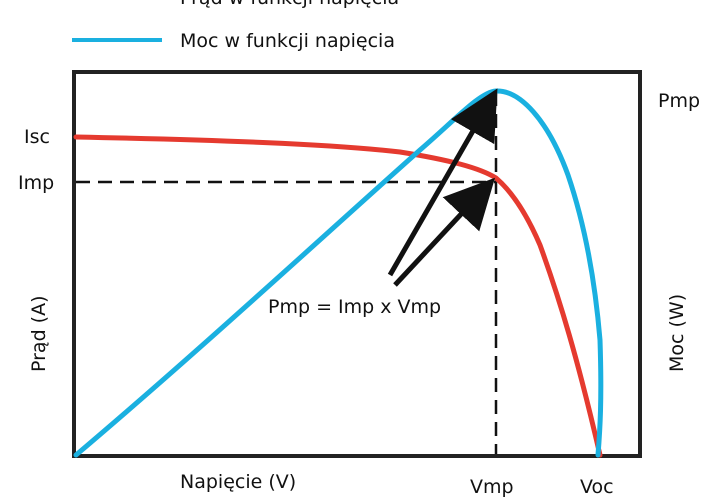 This screenshot has height=500, width=720. Describe the element at coordinates (492, 487) in the screenshot. I see `tick-vmp: Vmp` at that location.